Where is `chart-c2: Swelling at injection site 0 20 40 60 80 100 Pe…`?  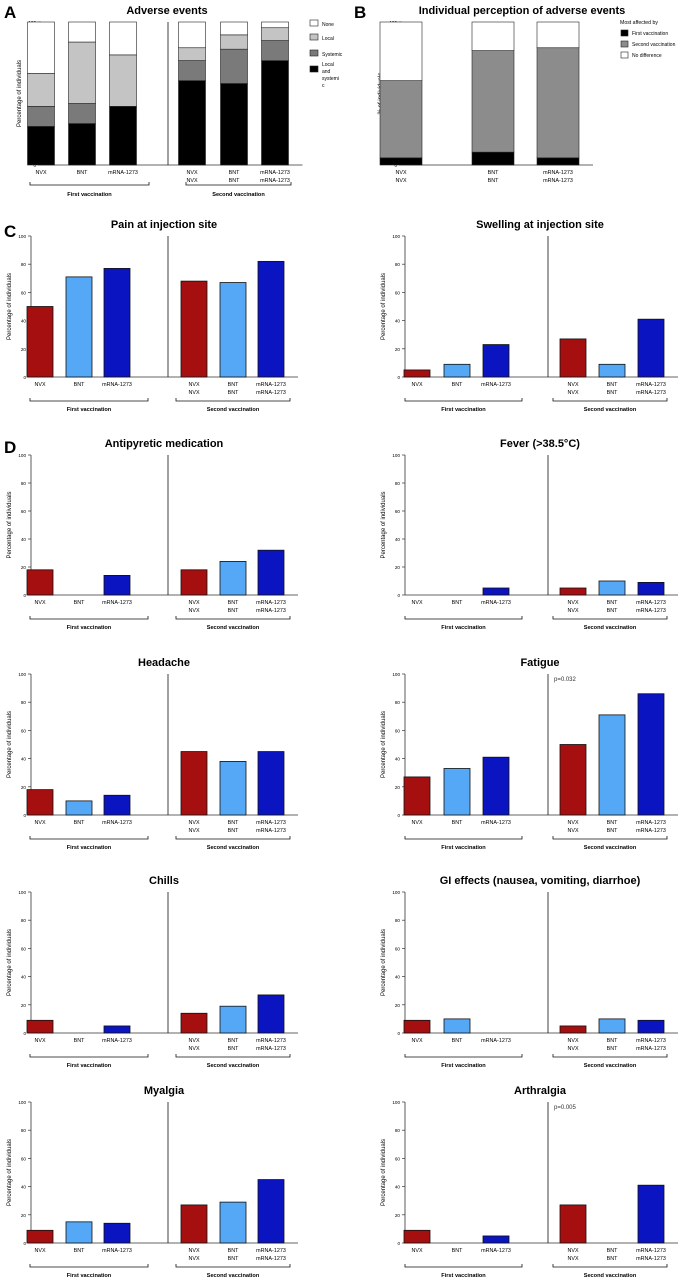
chart-c2: Swelling at injection site 0 20 40 60 80 100 Pe… is located at coordinates (529, 316).